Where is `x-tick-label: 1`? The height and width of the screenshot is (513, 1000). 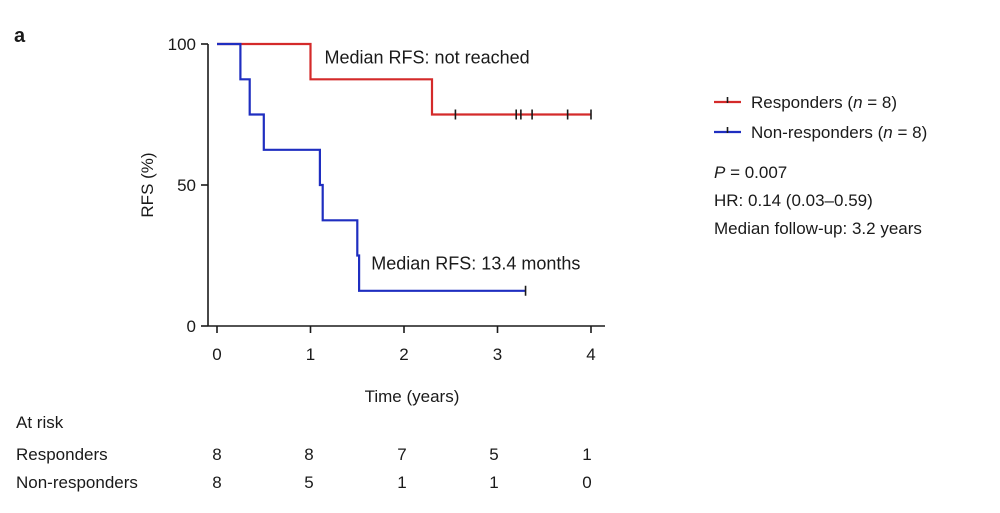
x-tick-label: 1 is located at coordinates (310, 354).